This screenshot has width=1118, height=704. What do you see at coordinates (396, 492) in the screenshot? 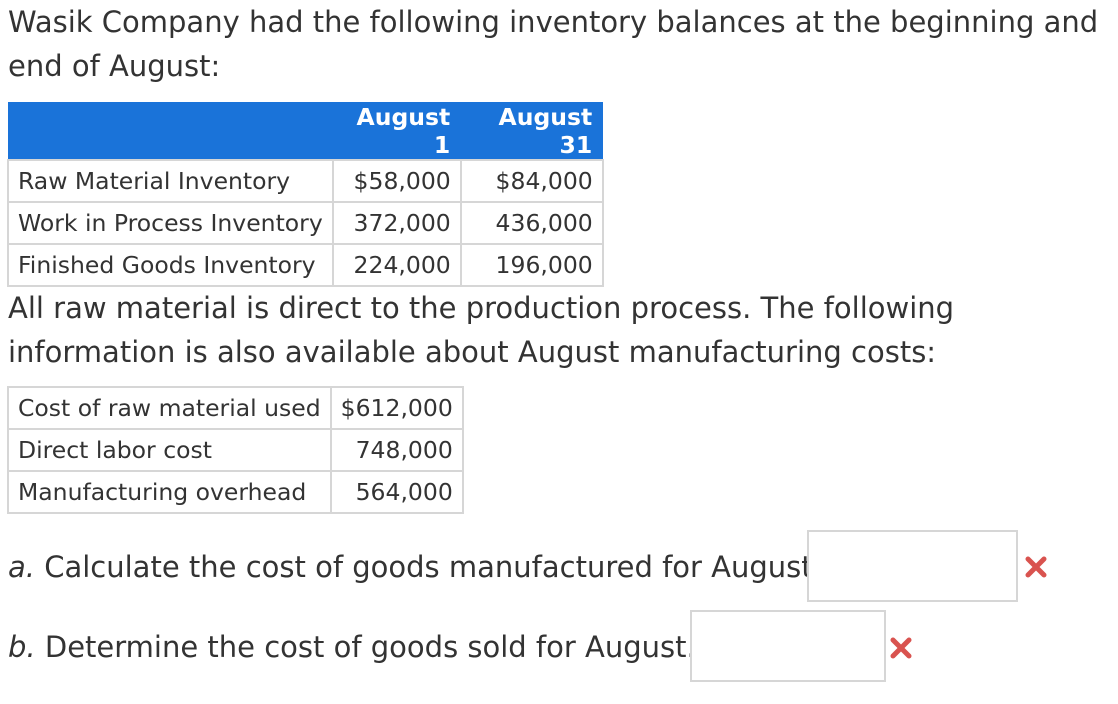
I see `cost-value: 564,000` at bounding box center [396, 492].